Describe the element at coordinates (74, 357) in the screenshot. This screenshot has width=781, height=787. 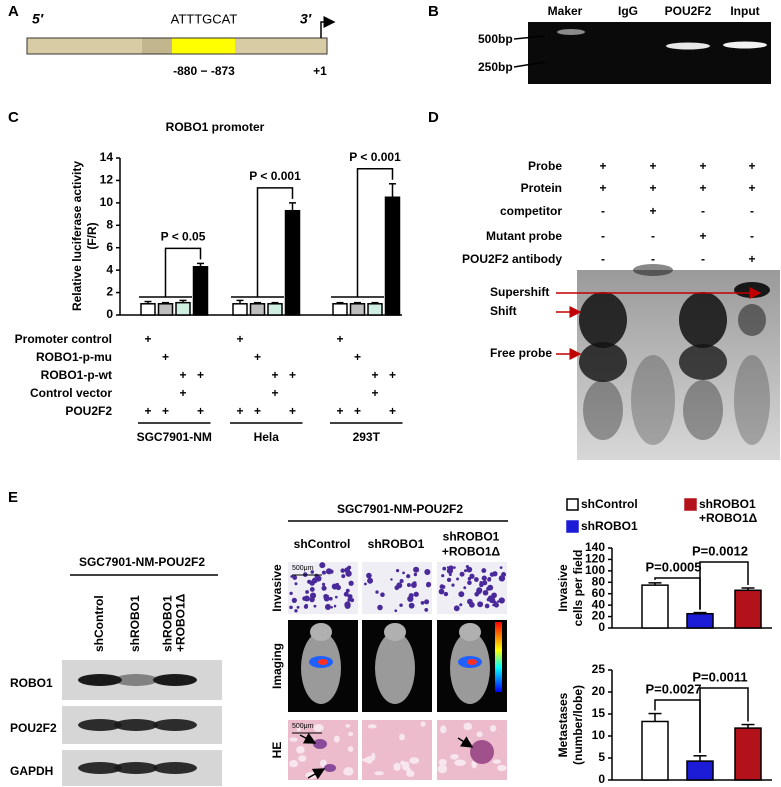
I see `condition-name: ROBO1-p-mu` at that location.